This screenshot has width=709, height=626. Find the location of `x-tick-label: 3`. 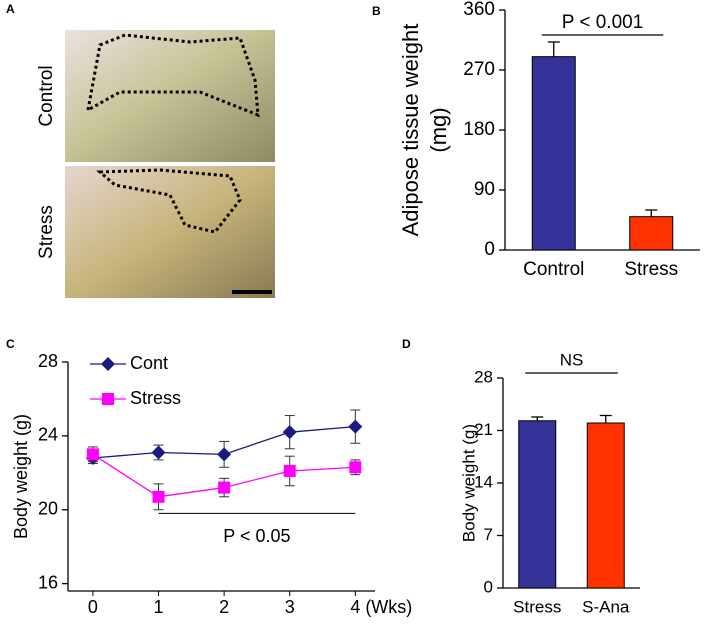

x-tick-label: 3 is located at coordinates (290, 607).